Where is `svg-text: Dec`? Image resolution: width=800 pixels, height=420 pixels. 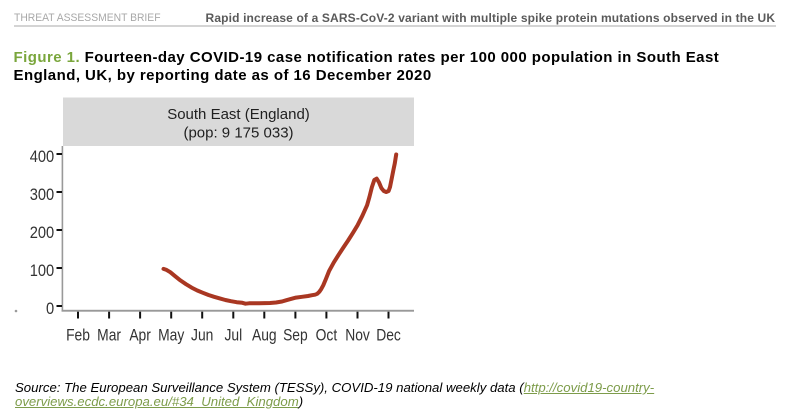 svg-text: Dec is located at coordinates (388, 335).